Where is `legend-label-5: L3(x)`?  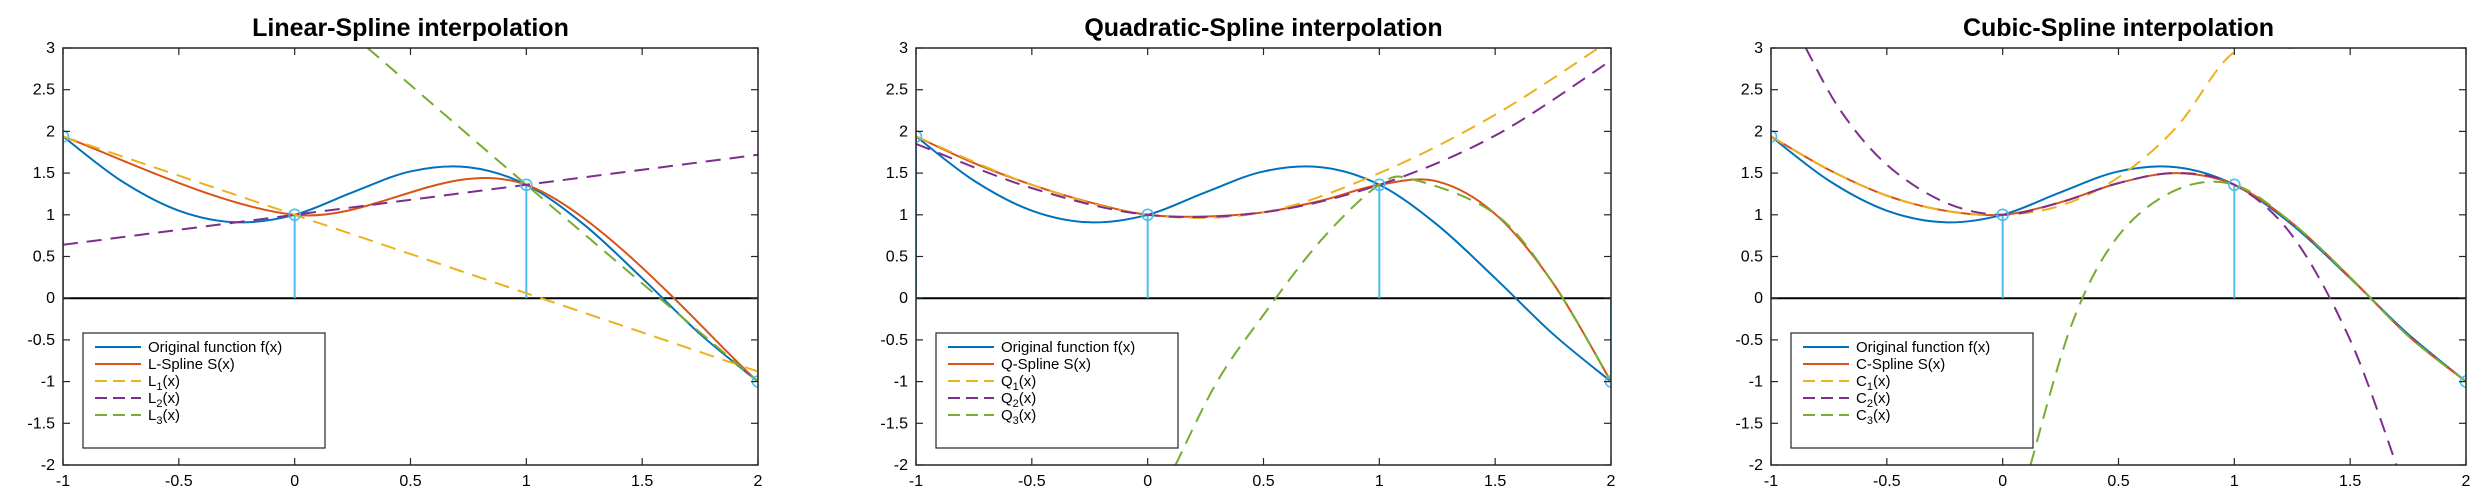
legend-label-5: L3(x) is located at coordinates (164, 417).